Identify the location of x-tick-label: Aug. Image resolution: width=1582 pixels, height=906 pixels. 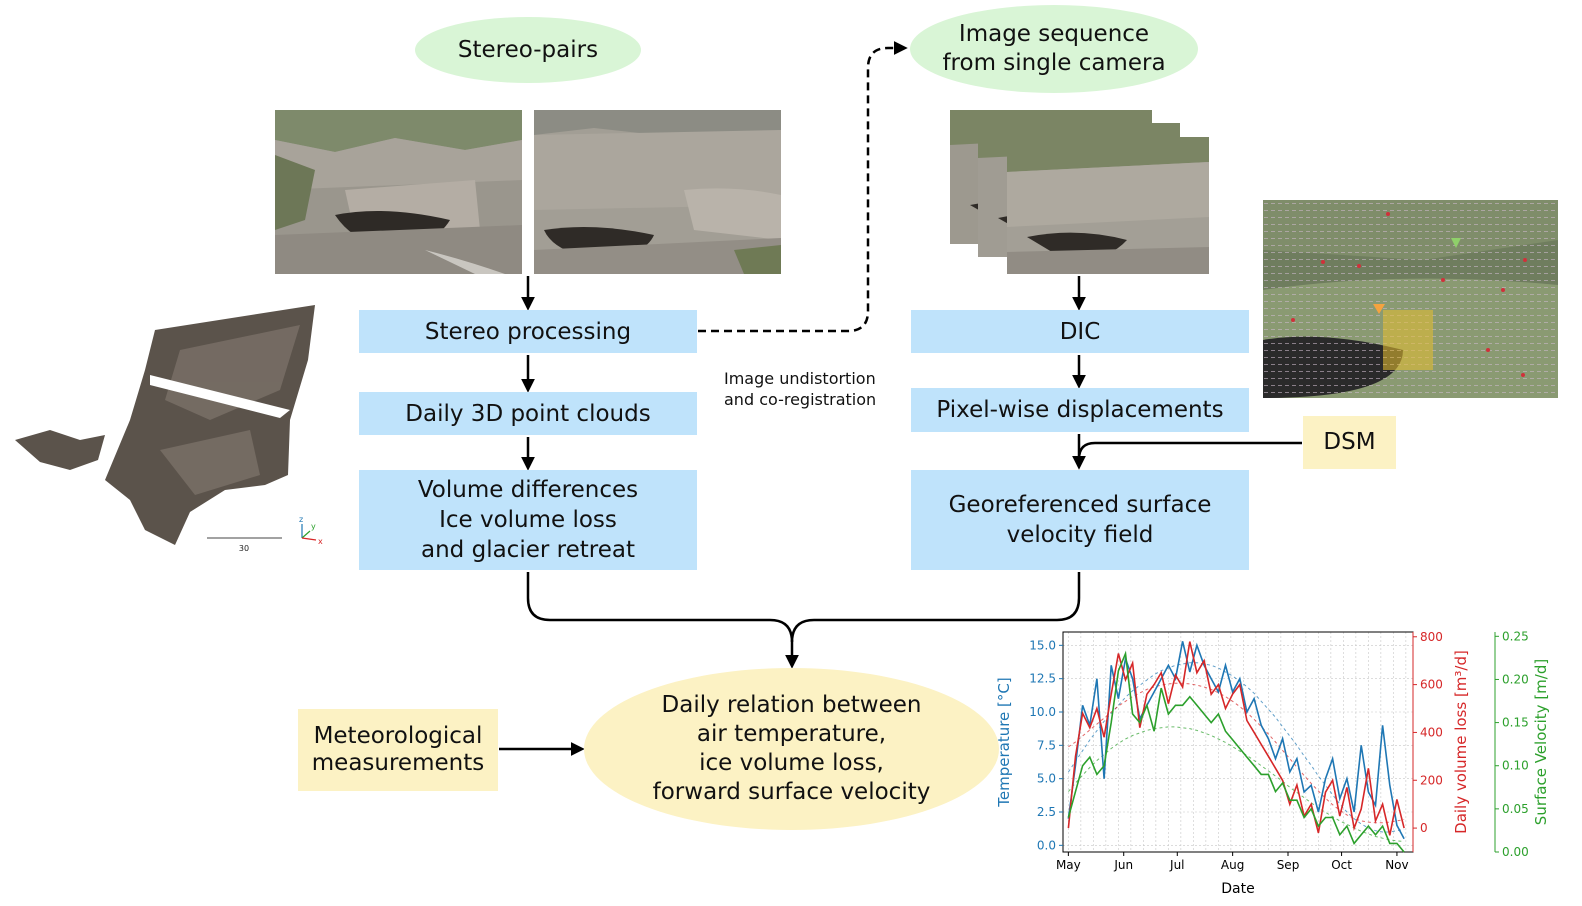
(1232, 865).